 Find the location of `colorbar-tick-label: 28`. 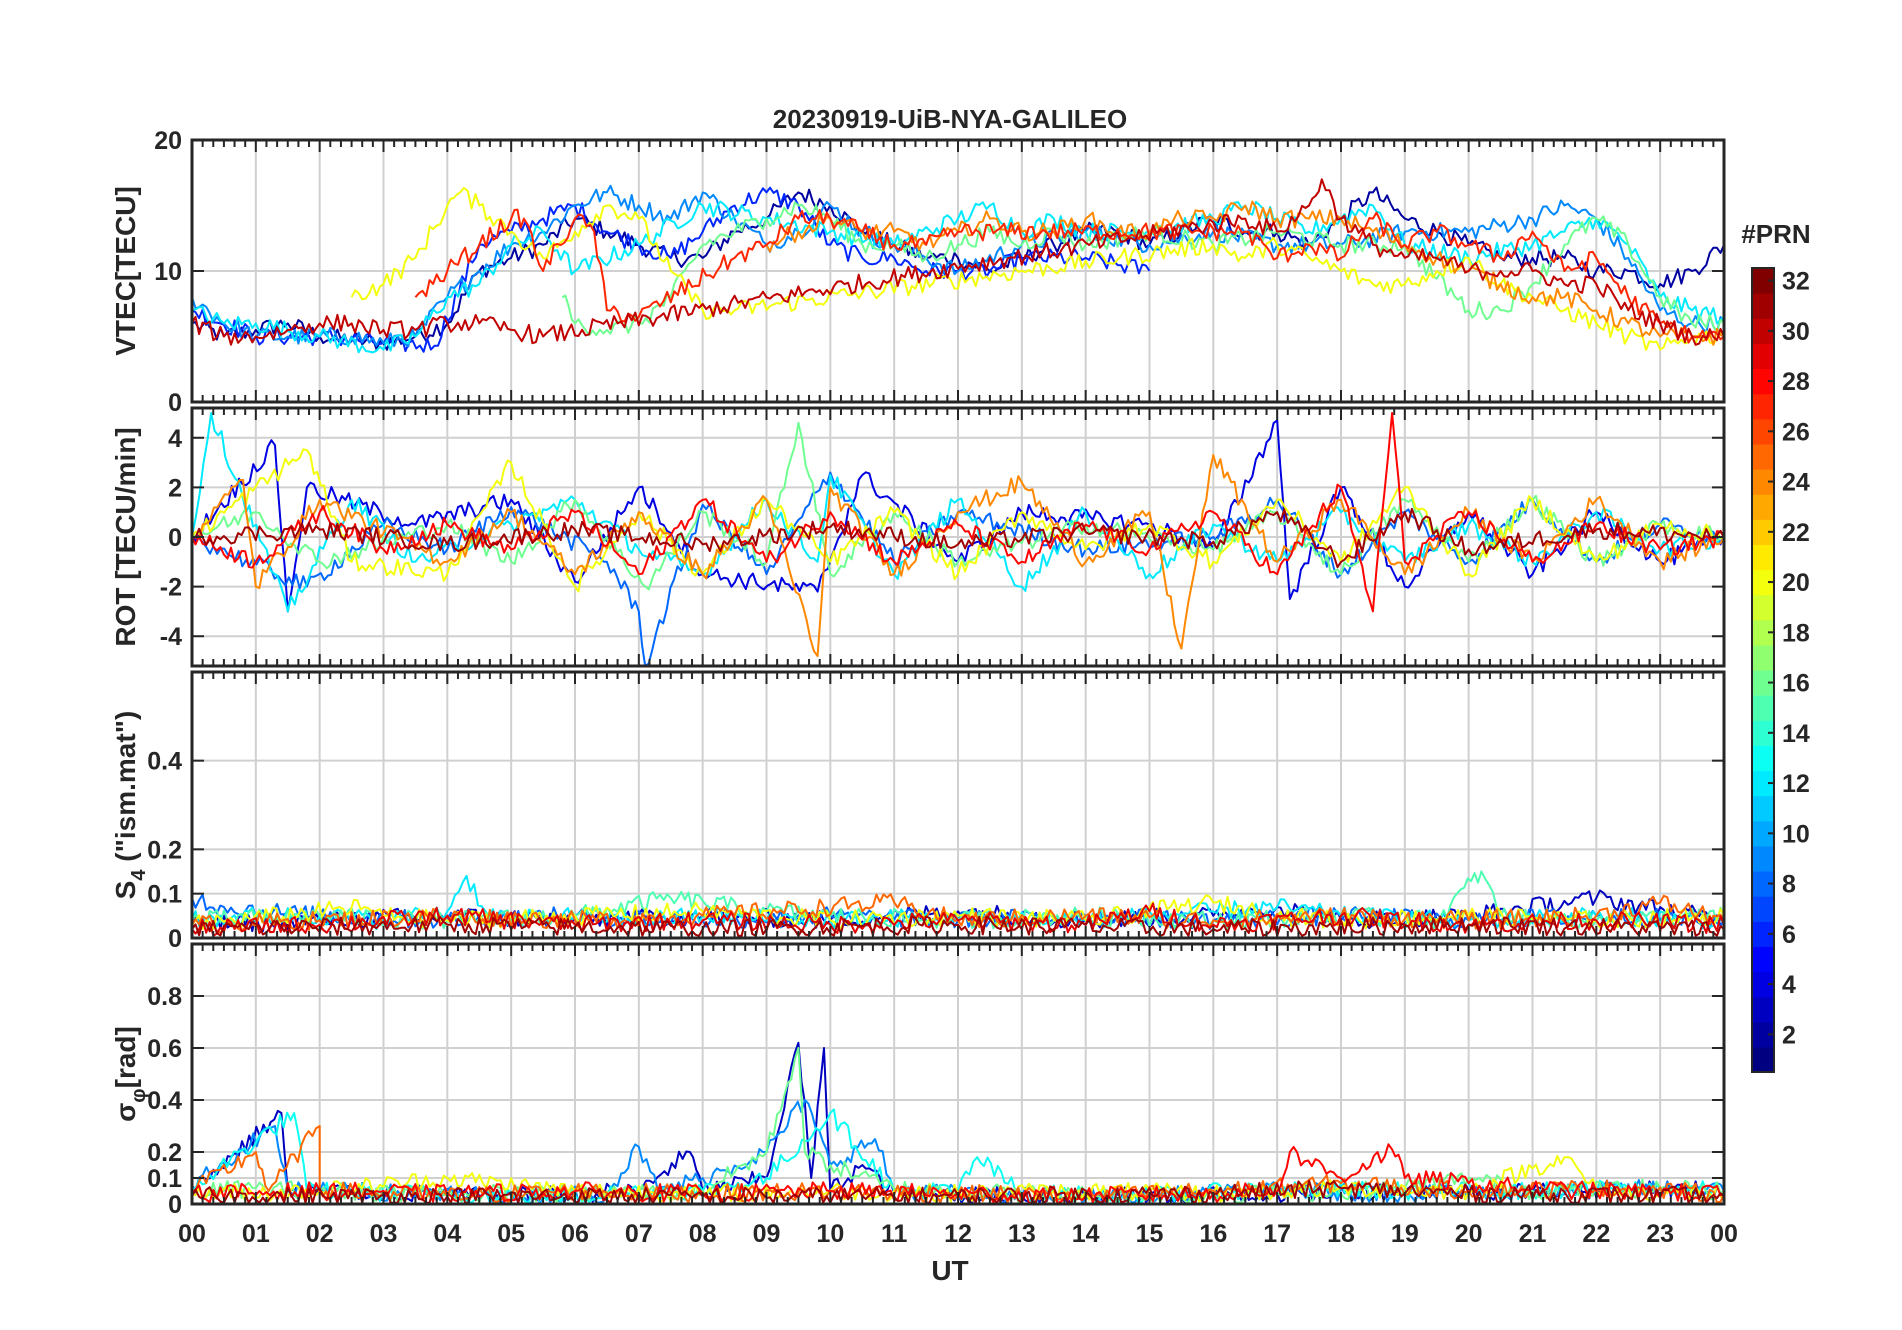

colorbar-tick-label: 28 is located at coordinates (1796, 382).